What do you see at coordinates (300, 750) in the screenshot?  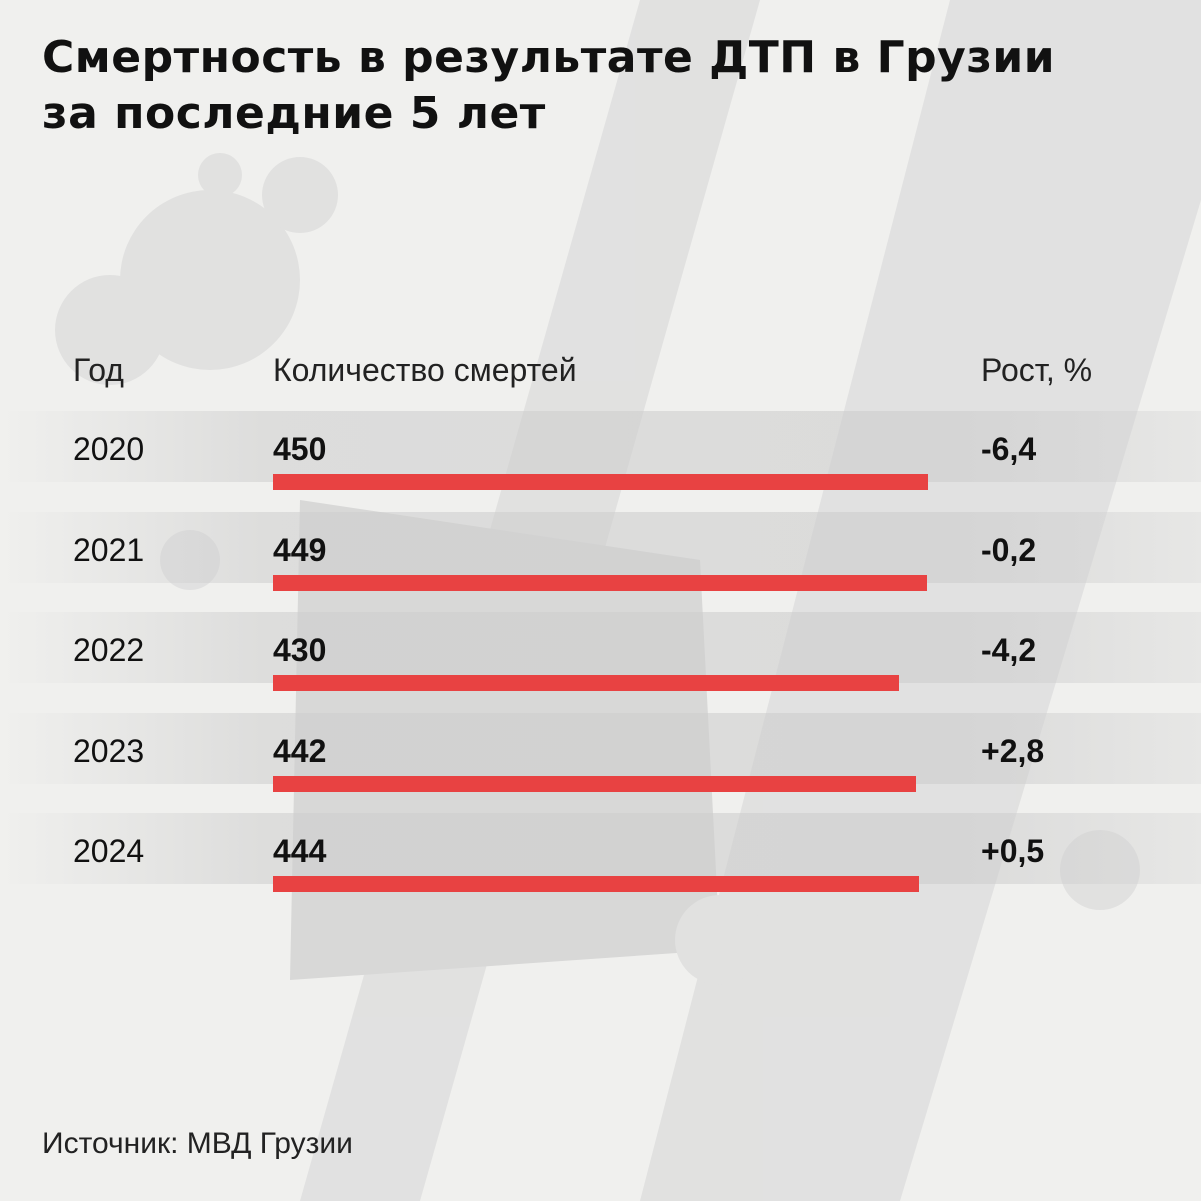 I see `value-label: 442` at bounding box center [300, 750].